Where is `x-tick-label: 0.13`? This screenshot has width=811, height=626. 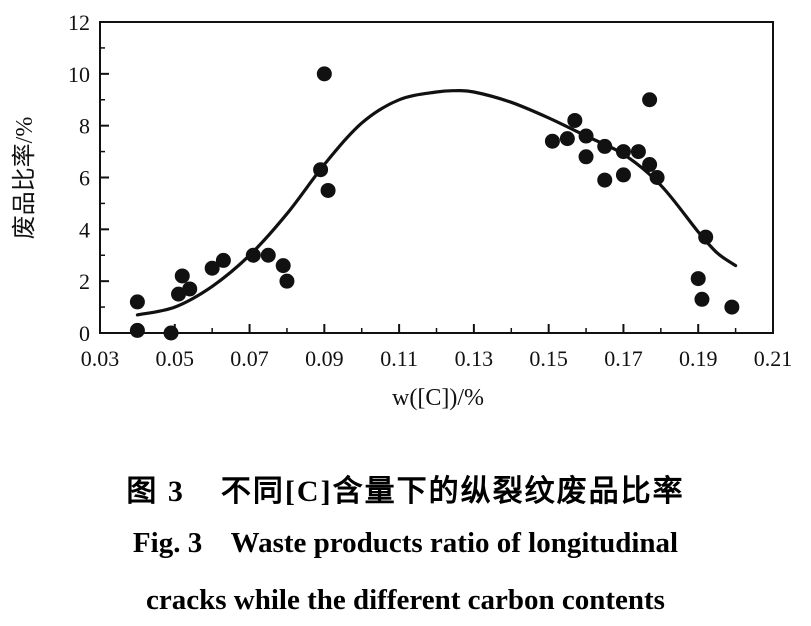
x-tick-label: 0.13 is located at coordinates (474, 358).